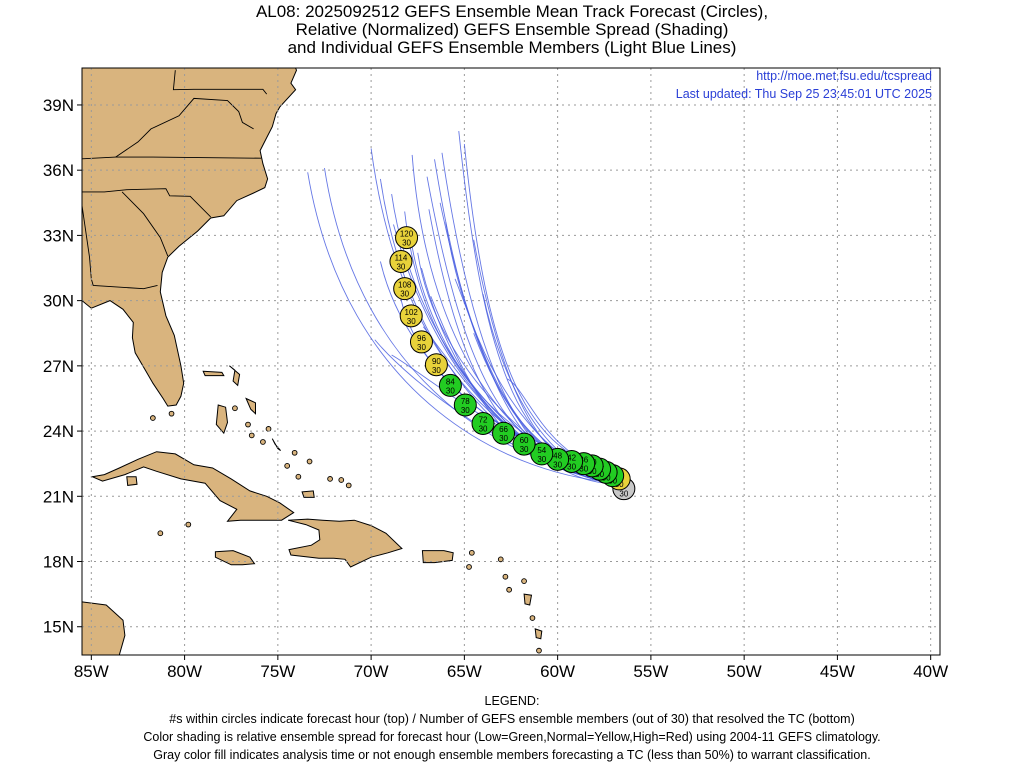 The height and width of the screenshot is (768, 1024). Describe the element at coordinates (250, 406) in the screenshot. I see `eleuthera-island` at that location.